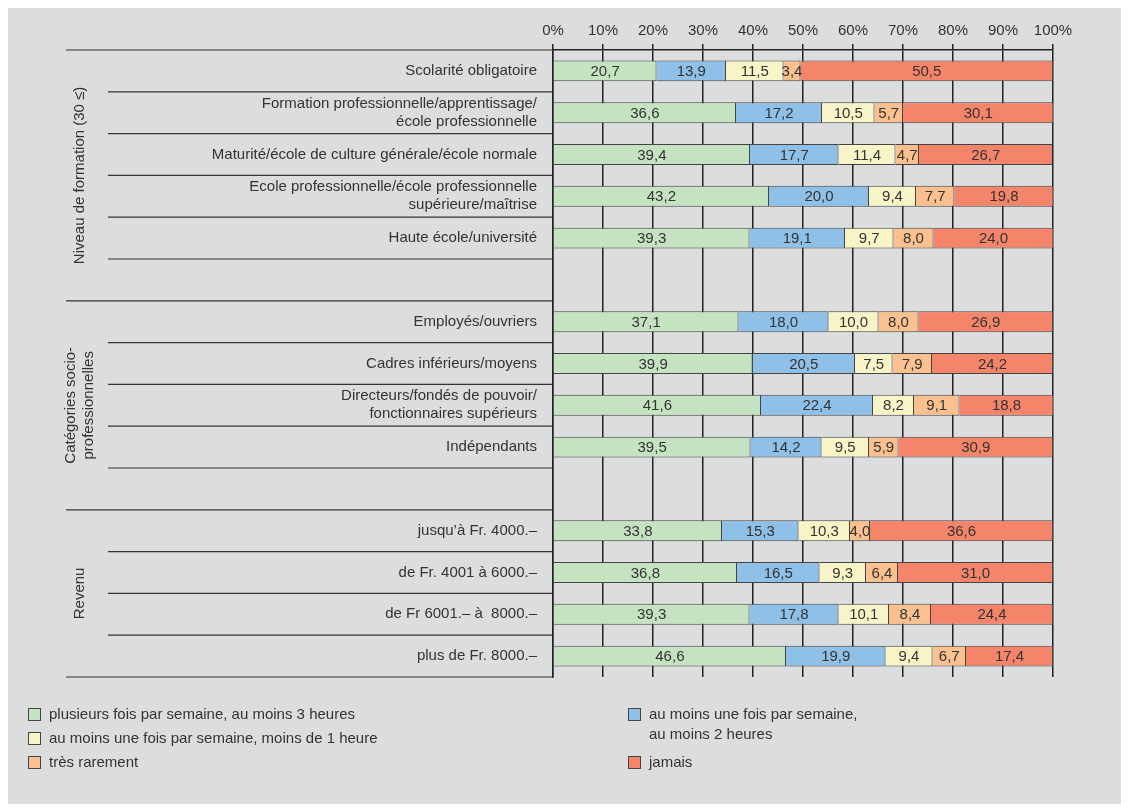  What do you see at coordinates (1003, 30) in the screenshot?
I see `x-tick-label: 90%` at bounding box center [1003, 30].